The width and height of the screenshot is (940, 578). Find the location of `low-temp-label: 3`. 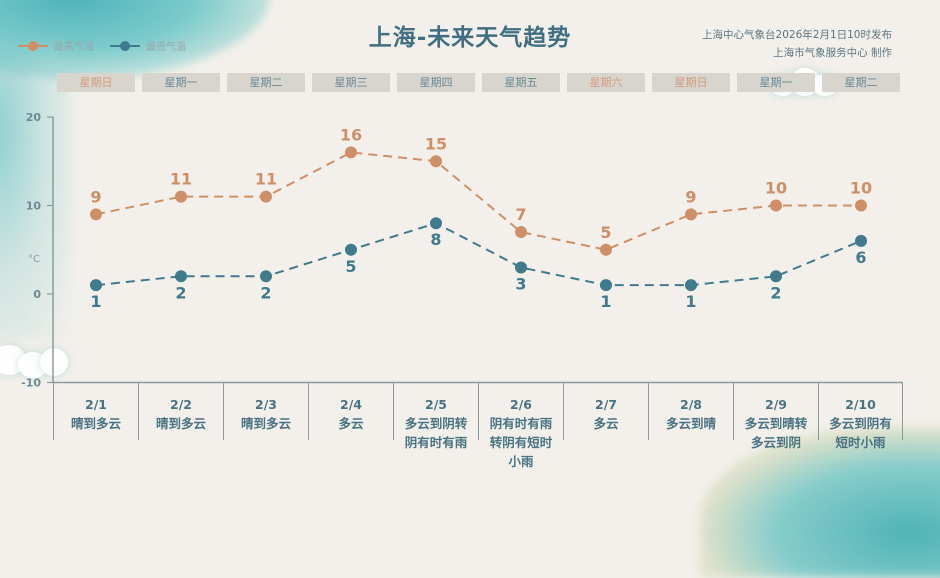

low-temp-label: 3 is located at coordinates (520, 283).